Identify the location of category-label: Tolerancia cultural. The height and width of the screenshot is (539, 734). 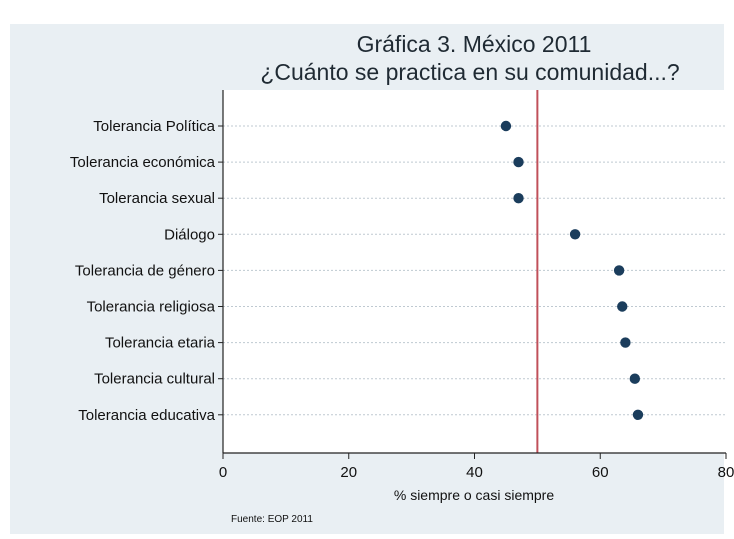
(154, 379).